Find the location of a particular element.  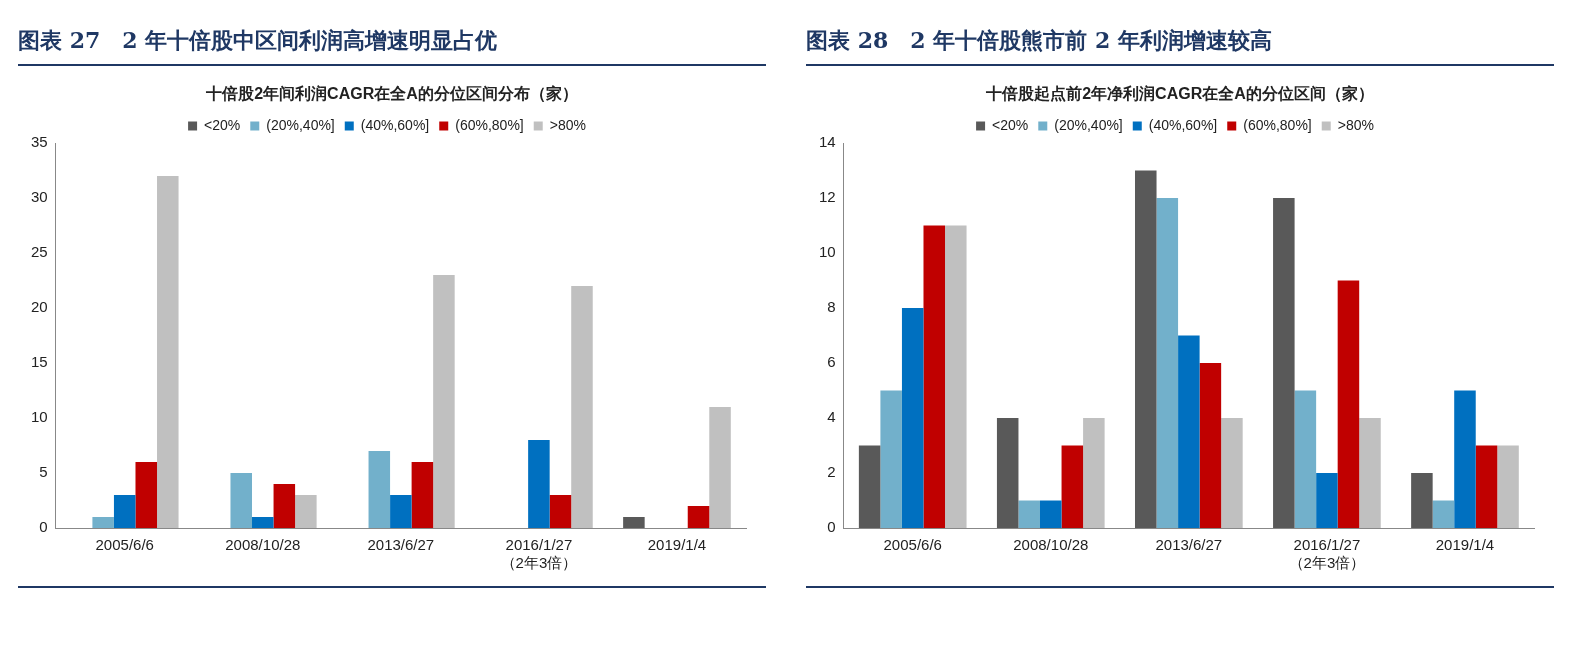

chart-subtitle: 十倍股2年间利润CAGR在全A的分位区间分布（家） is located at coordinates (392, 94).